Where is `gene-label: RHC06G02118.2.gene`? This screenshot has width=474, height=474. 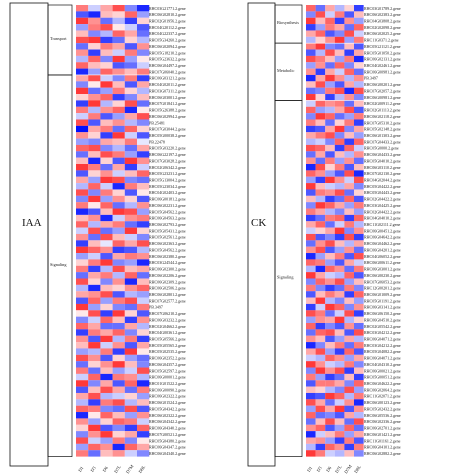 gene-label: RHC06G02118.2.gene is located at coordinates (382, 116).